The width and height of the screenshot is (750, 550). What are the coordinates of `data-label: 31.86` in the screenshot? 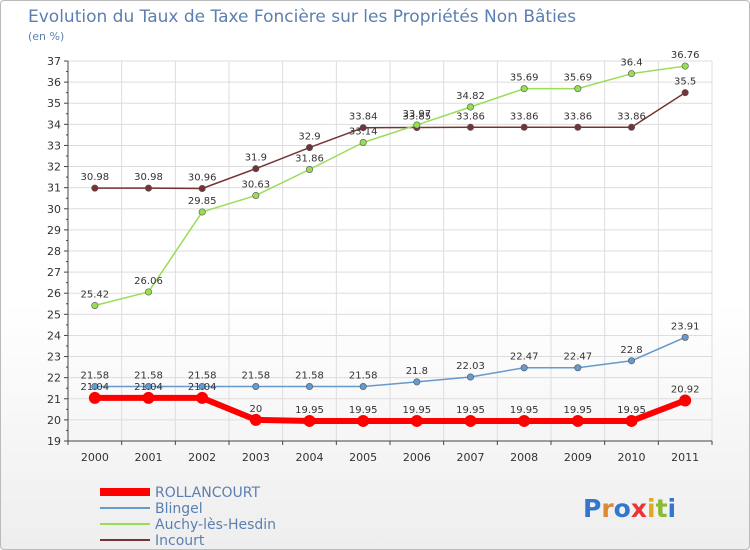 It's located at (309, 159).